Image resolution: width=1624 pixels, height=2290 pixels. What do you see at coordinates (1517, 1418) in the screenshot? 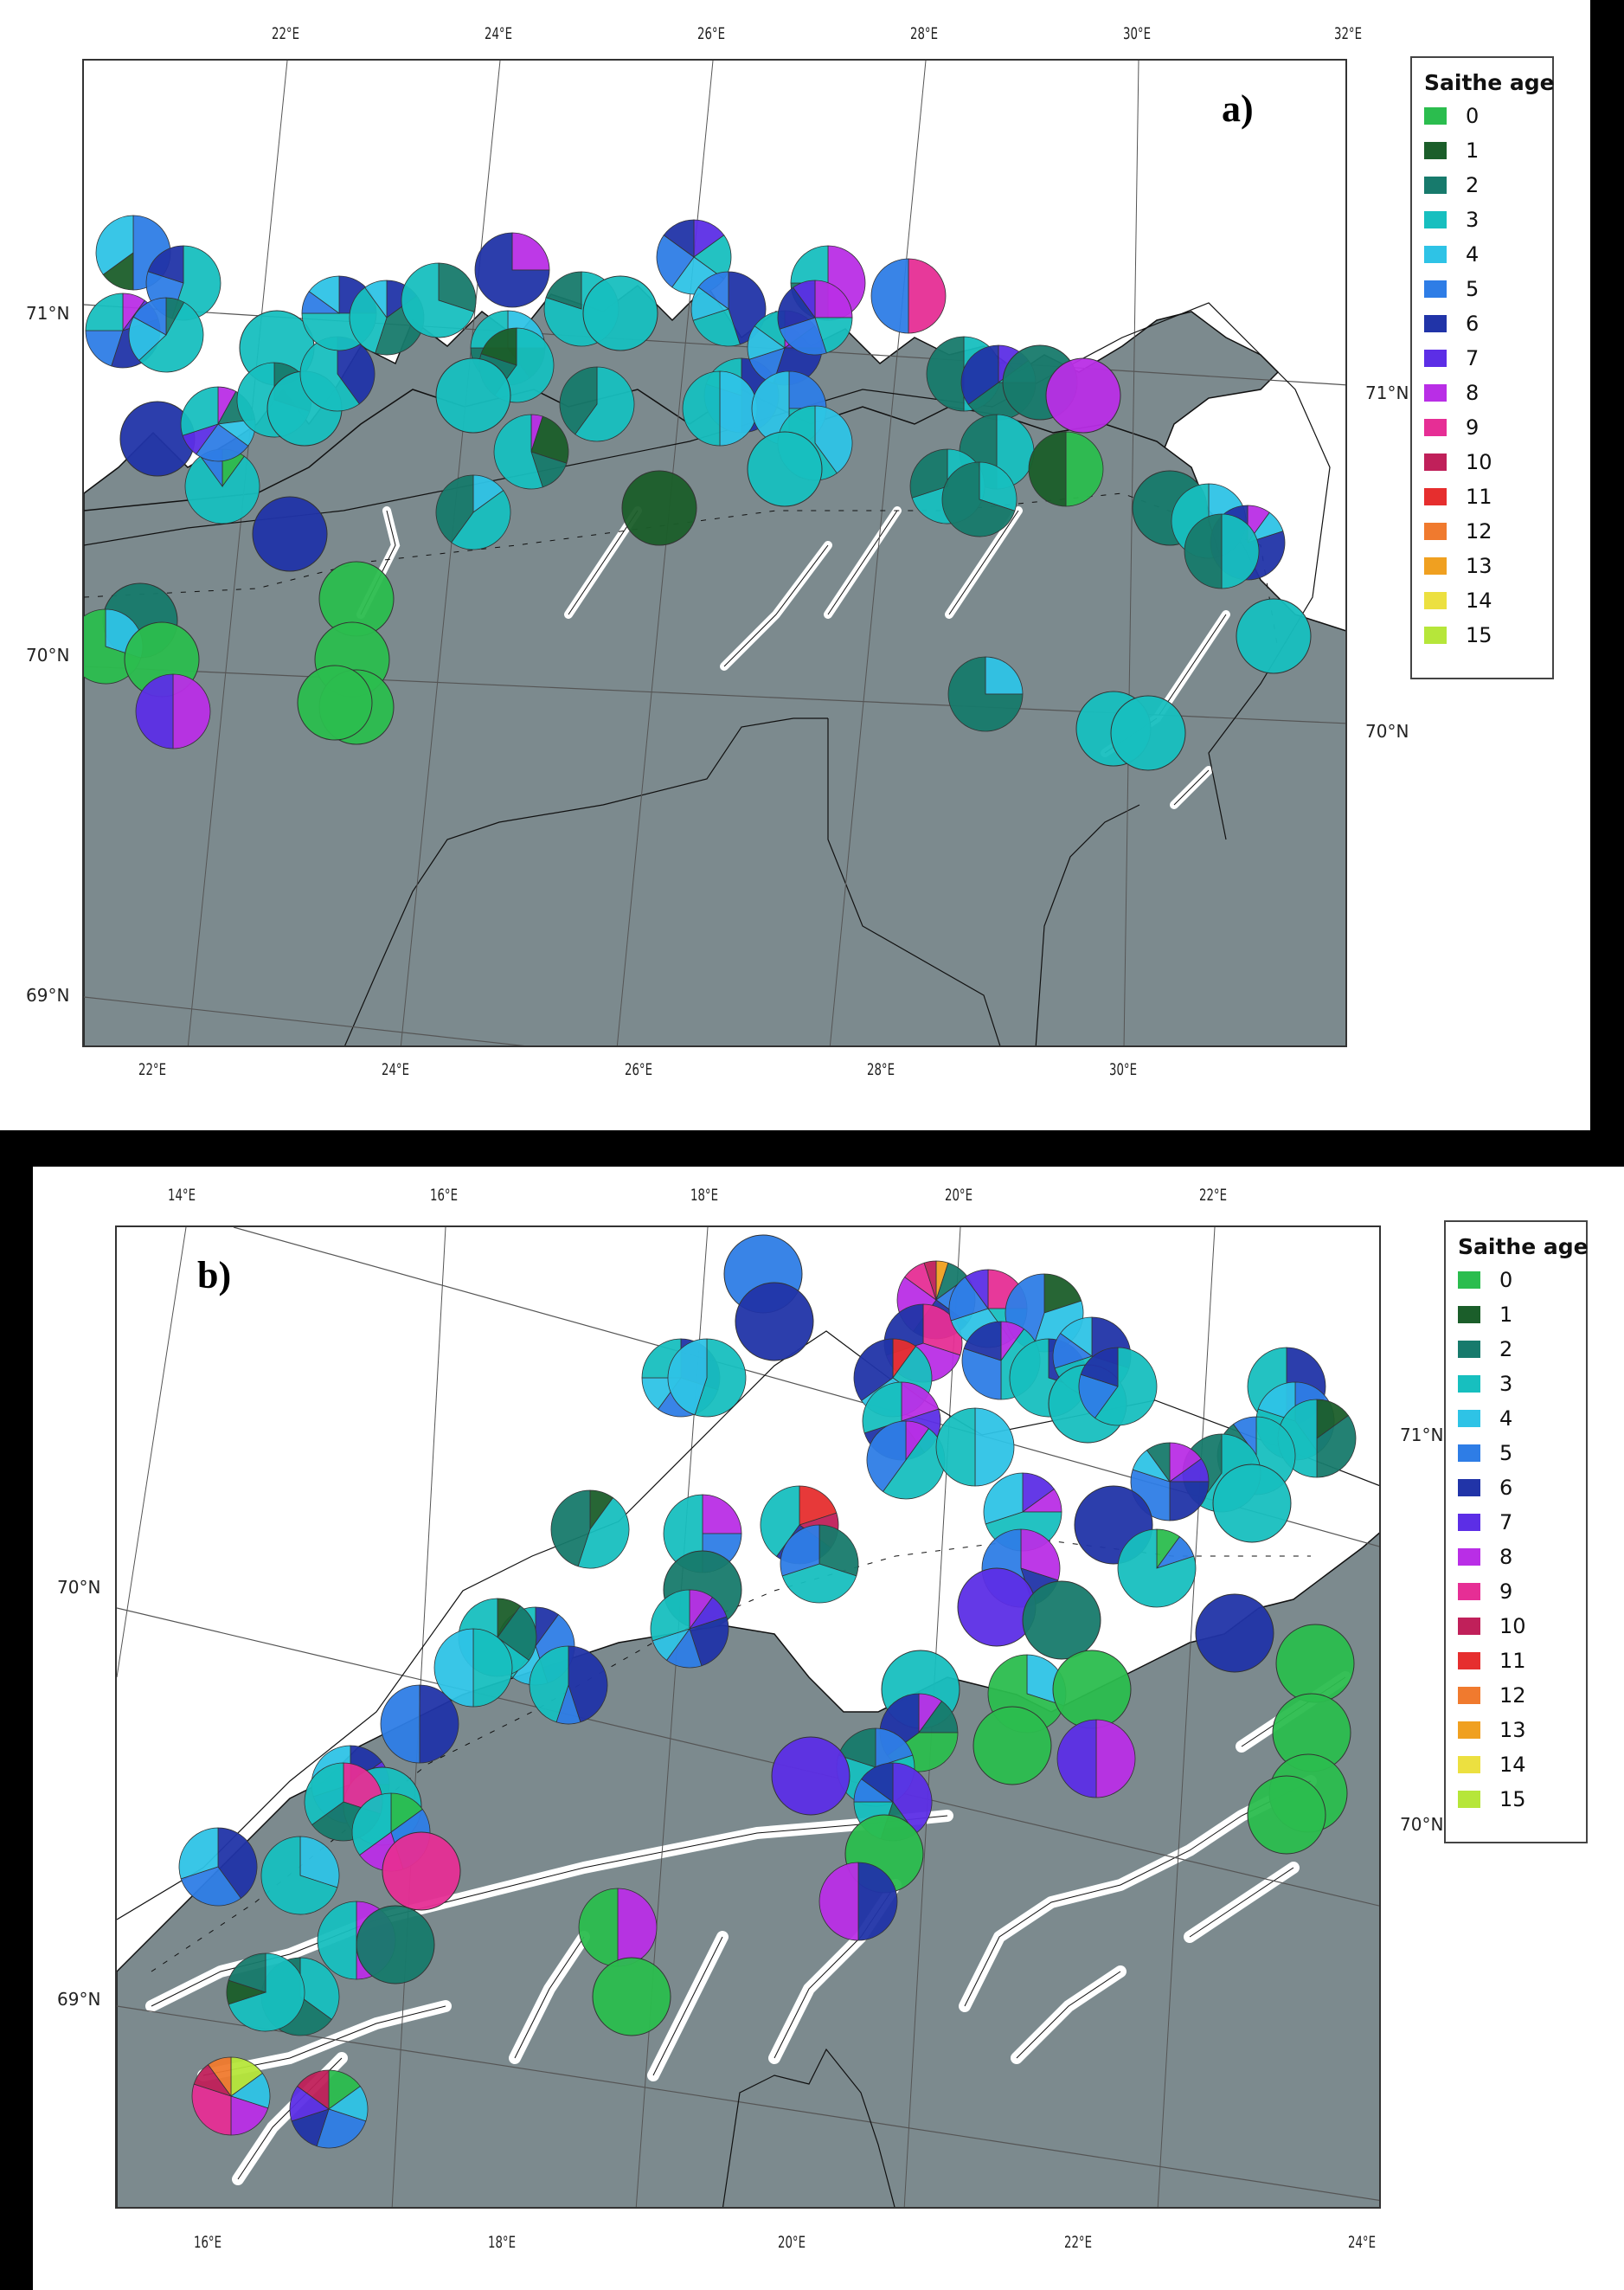
I see `legend-item-age-4: 4` at bounding box center [1517, 1418].